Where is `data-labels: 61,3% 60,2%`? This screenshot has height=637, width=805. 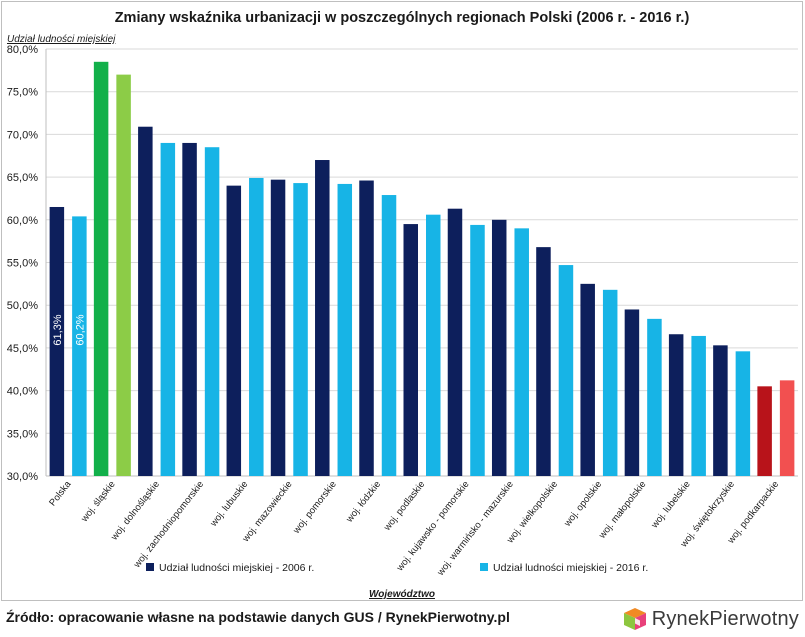
data-labels: 61,3% 60,2% is located at coordinates (69, 329).